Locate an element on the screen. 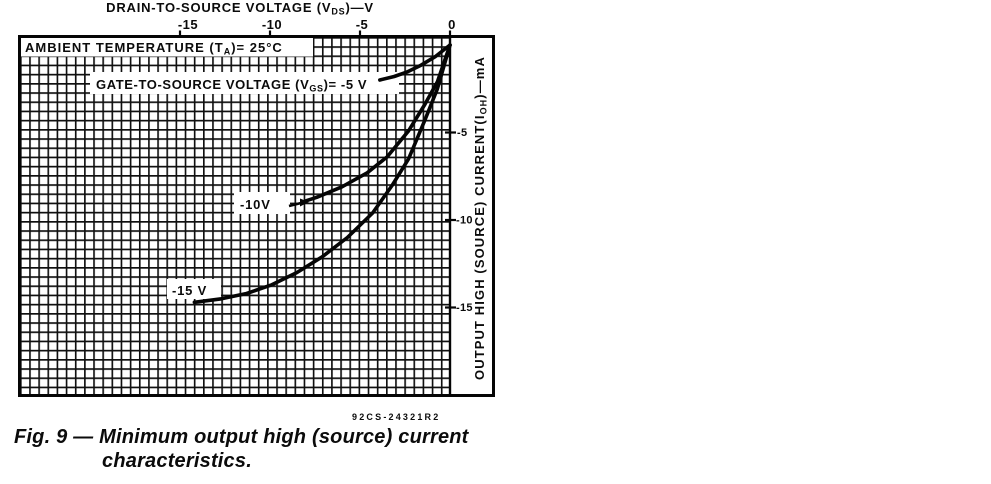 The image size is (991, 484). ambient-label-band is located at coordinates (167, 47).